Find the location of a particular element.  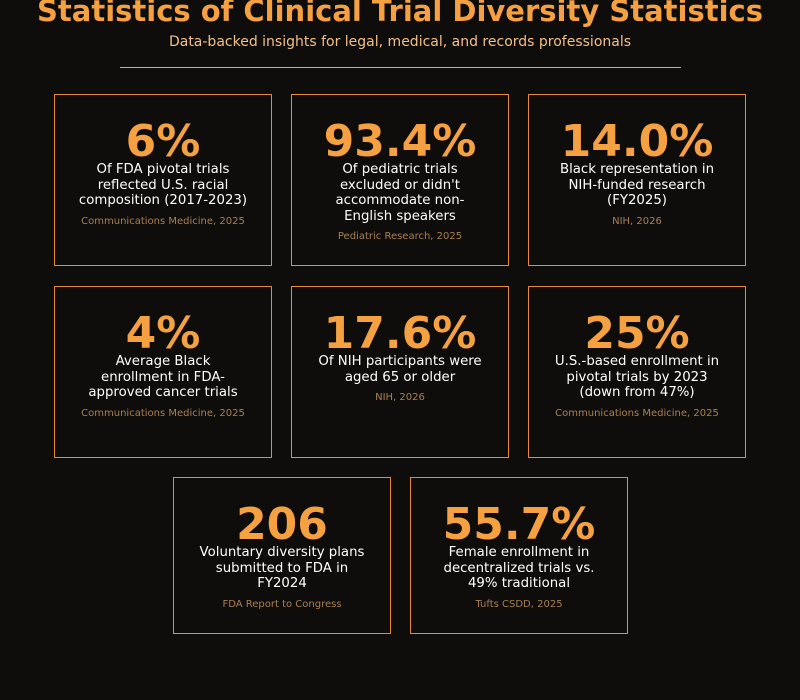

stat-value: 206 is located at coordinates (282, 524).